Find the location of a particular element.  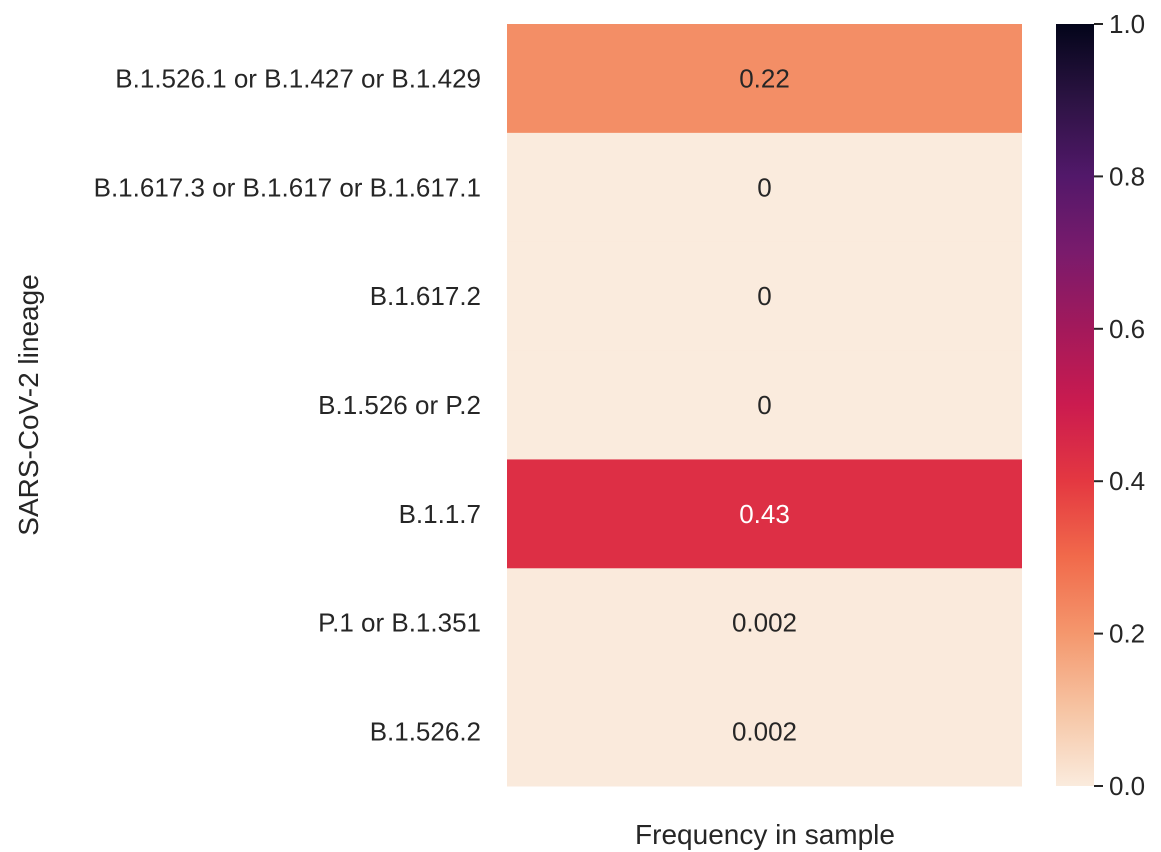

colorbar-tick-label: 0.6 is located at coordinates (1127, 329).